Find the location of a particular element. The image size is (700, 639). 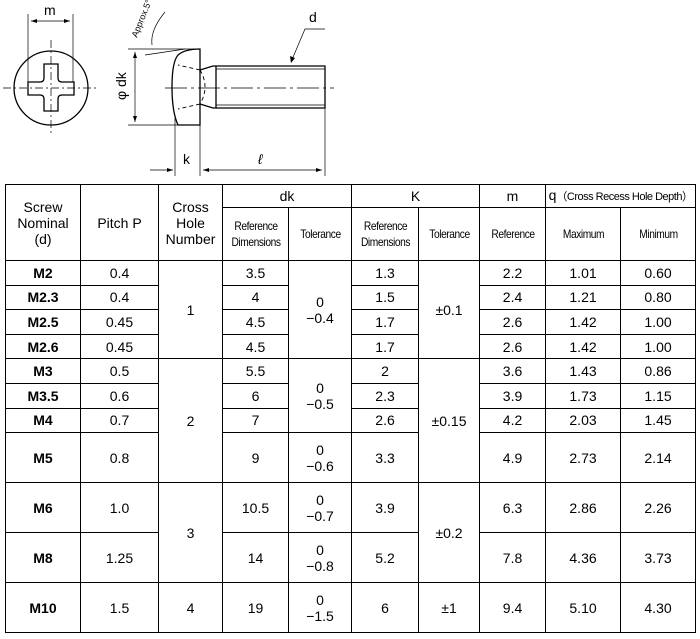

header-k-ref: Reference Dimensions is located at coordinates (385, 234).